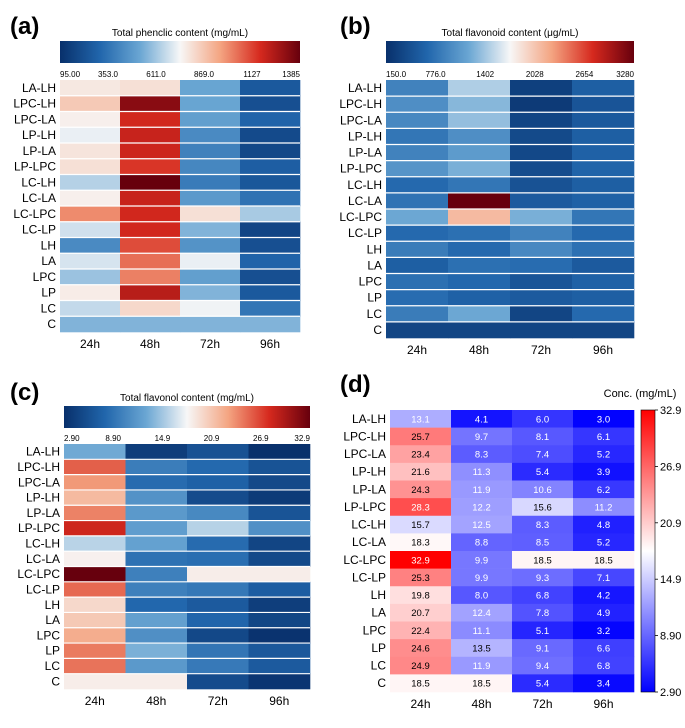 Image resolution: width=685 pixels, height=728 pixels. What do you see at coordinates (510, 33) in the screenshot?
I see `colorbar-title: Total flavonoid content (μg/mL)` at bounding box center [510, 33].